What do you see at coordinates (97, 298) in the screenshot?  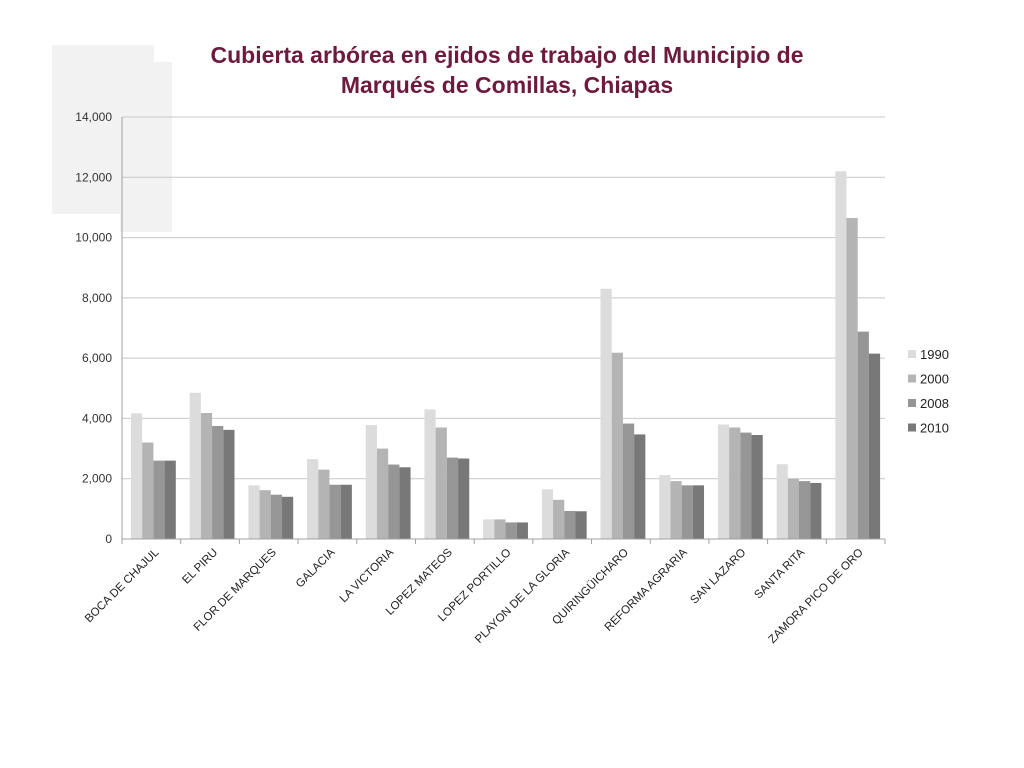 I see `y-tick-label: 8,000` at bounding box center [97, 298].